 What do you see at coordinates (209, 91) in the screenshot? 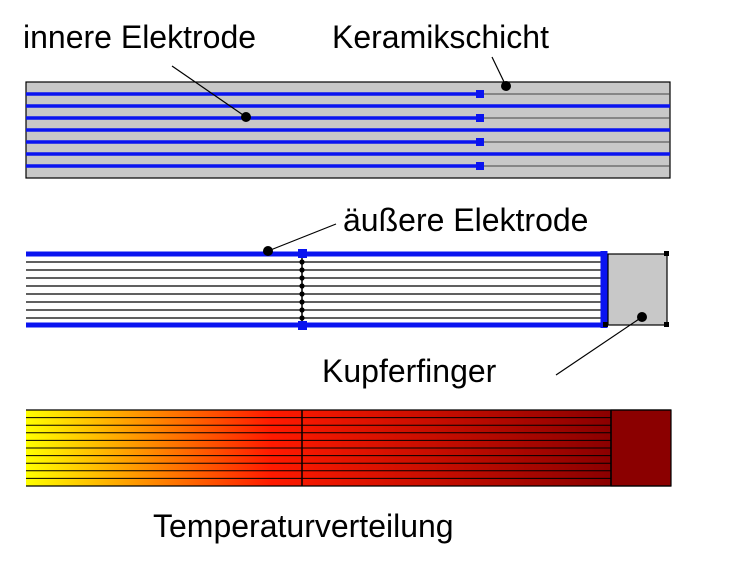
I see `inner-electrode-leader` at bounding box center [209, 91].